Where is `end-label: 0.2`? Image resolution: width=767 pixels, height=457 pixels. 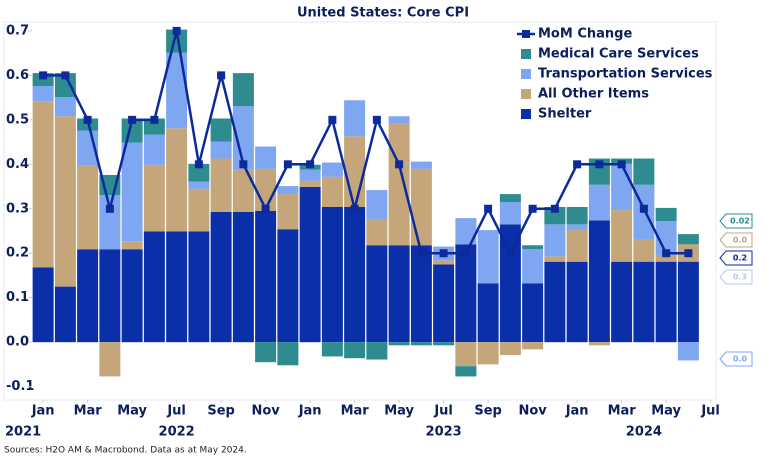
end-label: 0.2 is located at coordinates (740, 258).